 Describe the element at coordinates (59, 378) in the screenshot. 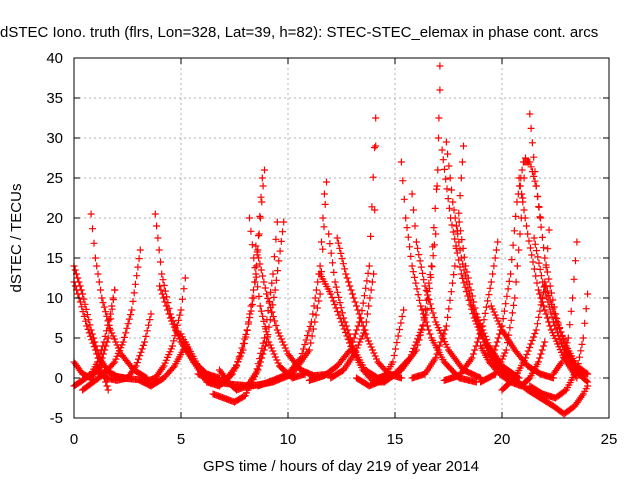

I see `y-tick-label: 0` at that location.